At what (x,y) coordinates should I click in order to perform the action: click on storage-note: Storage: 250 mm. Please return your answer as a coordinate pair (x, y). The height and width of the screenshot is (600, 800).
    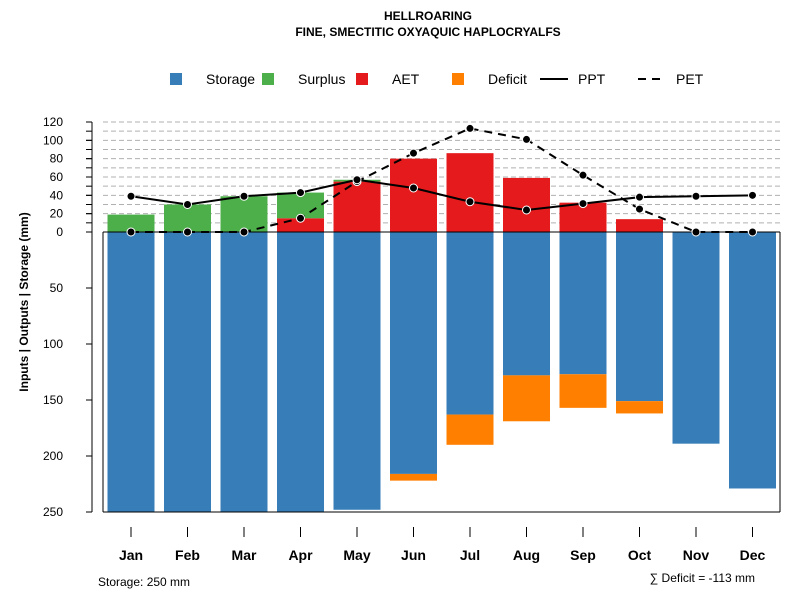
    Looking at the image, I should click on (144, 582).